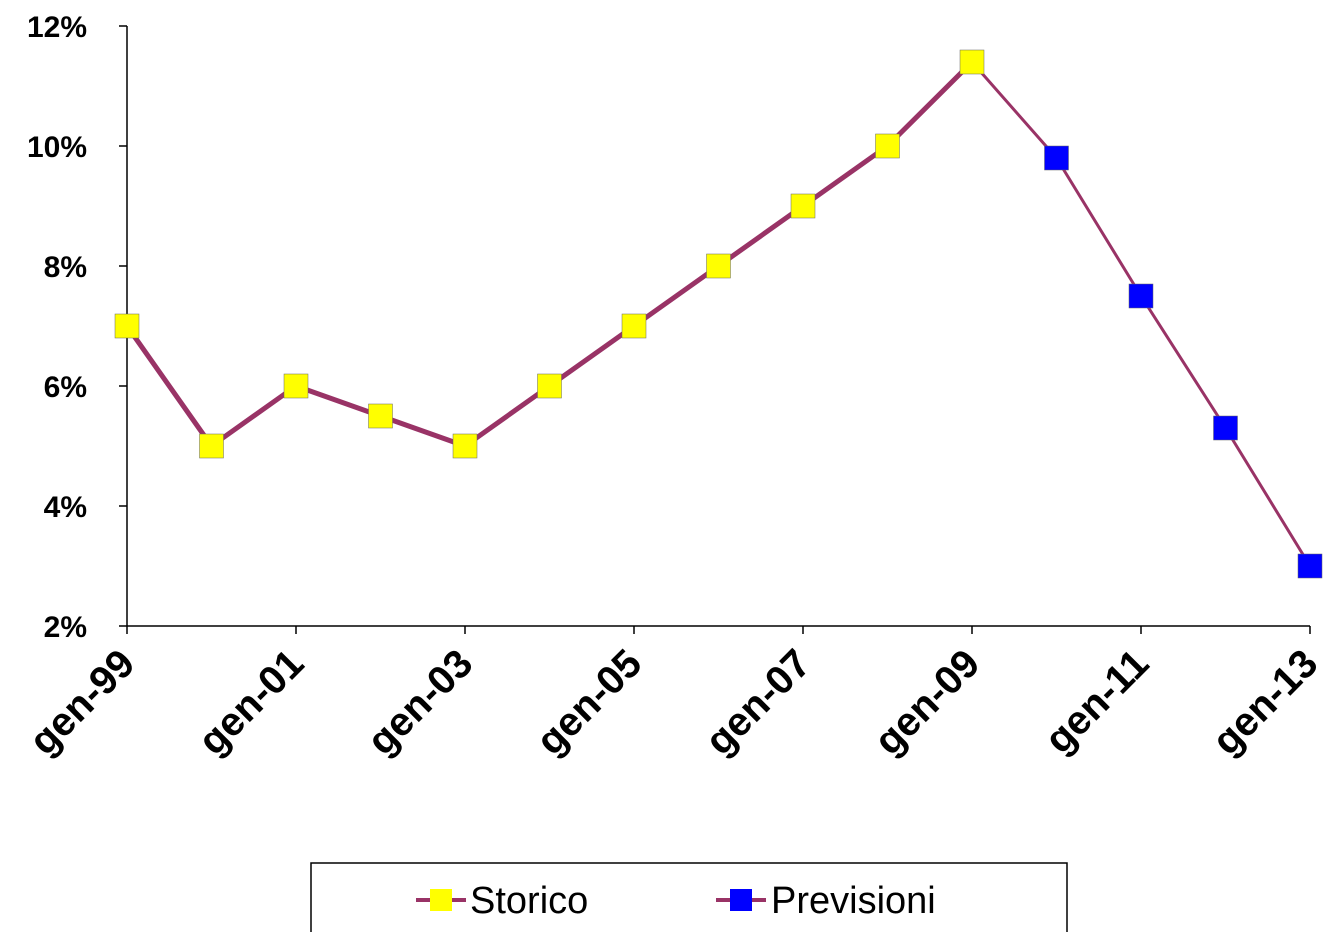 The width and height of the screenshot is (1325, 932). I want to click on x-tick-label: gen-03, so click(420, 702).